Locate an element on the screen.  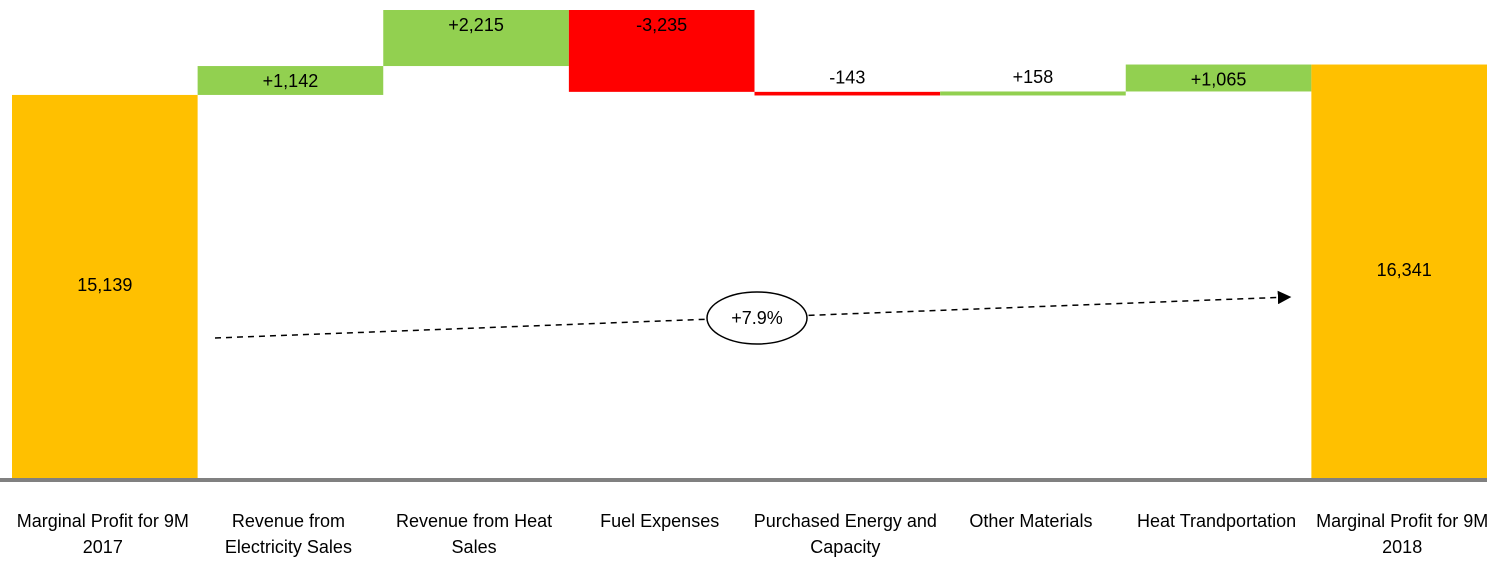
data-label: -3,235 is located at coordinates (661, 25).